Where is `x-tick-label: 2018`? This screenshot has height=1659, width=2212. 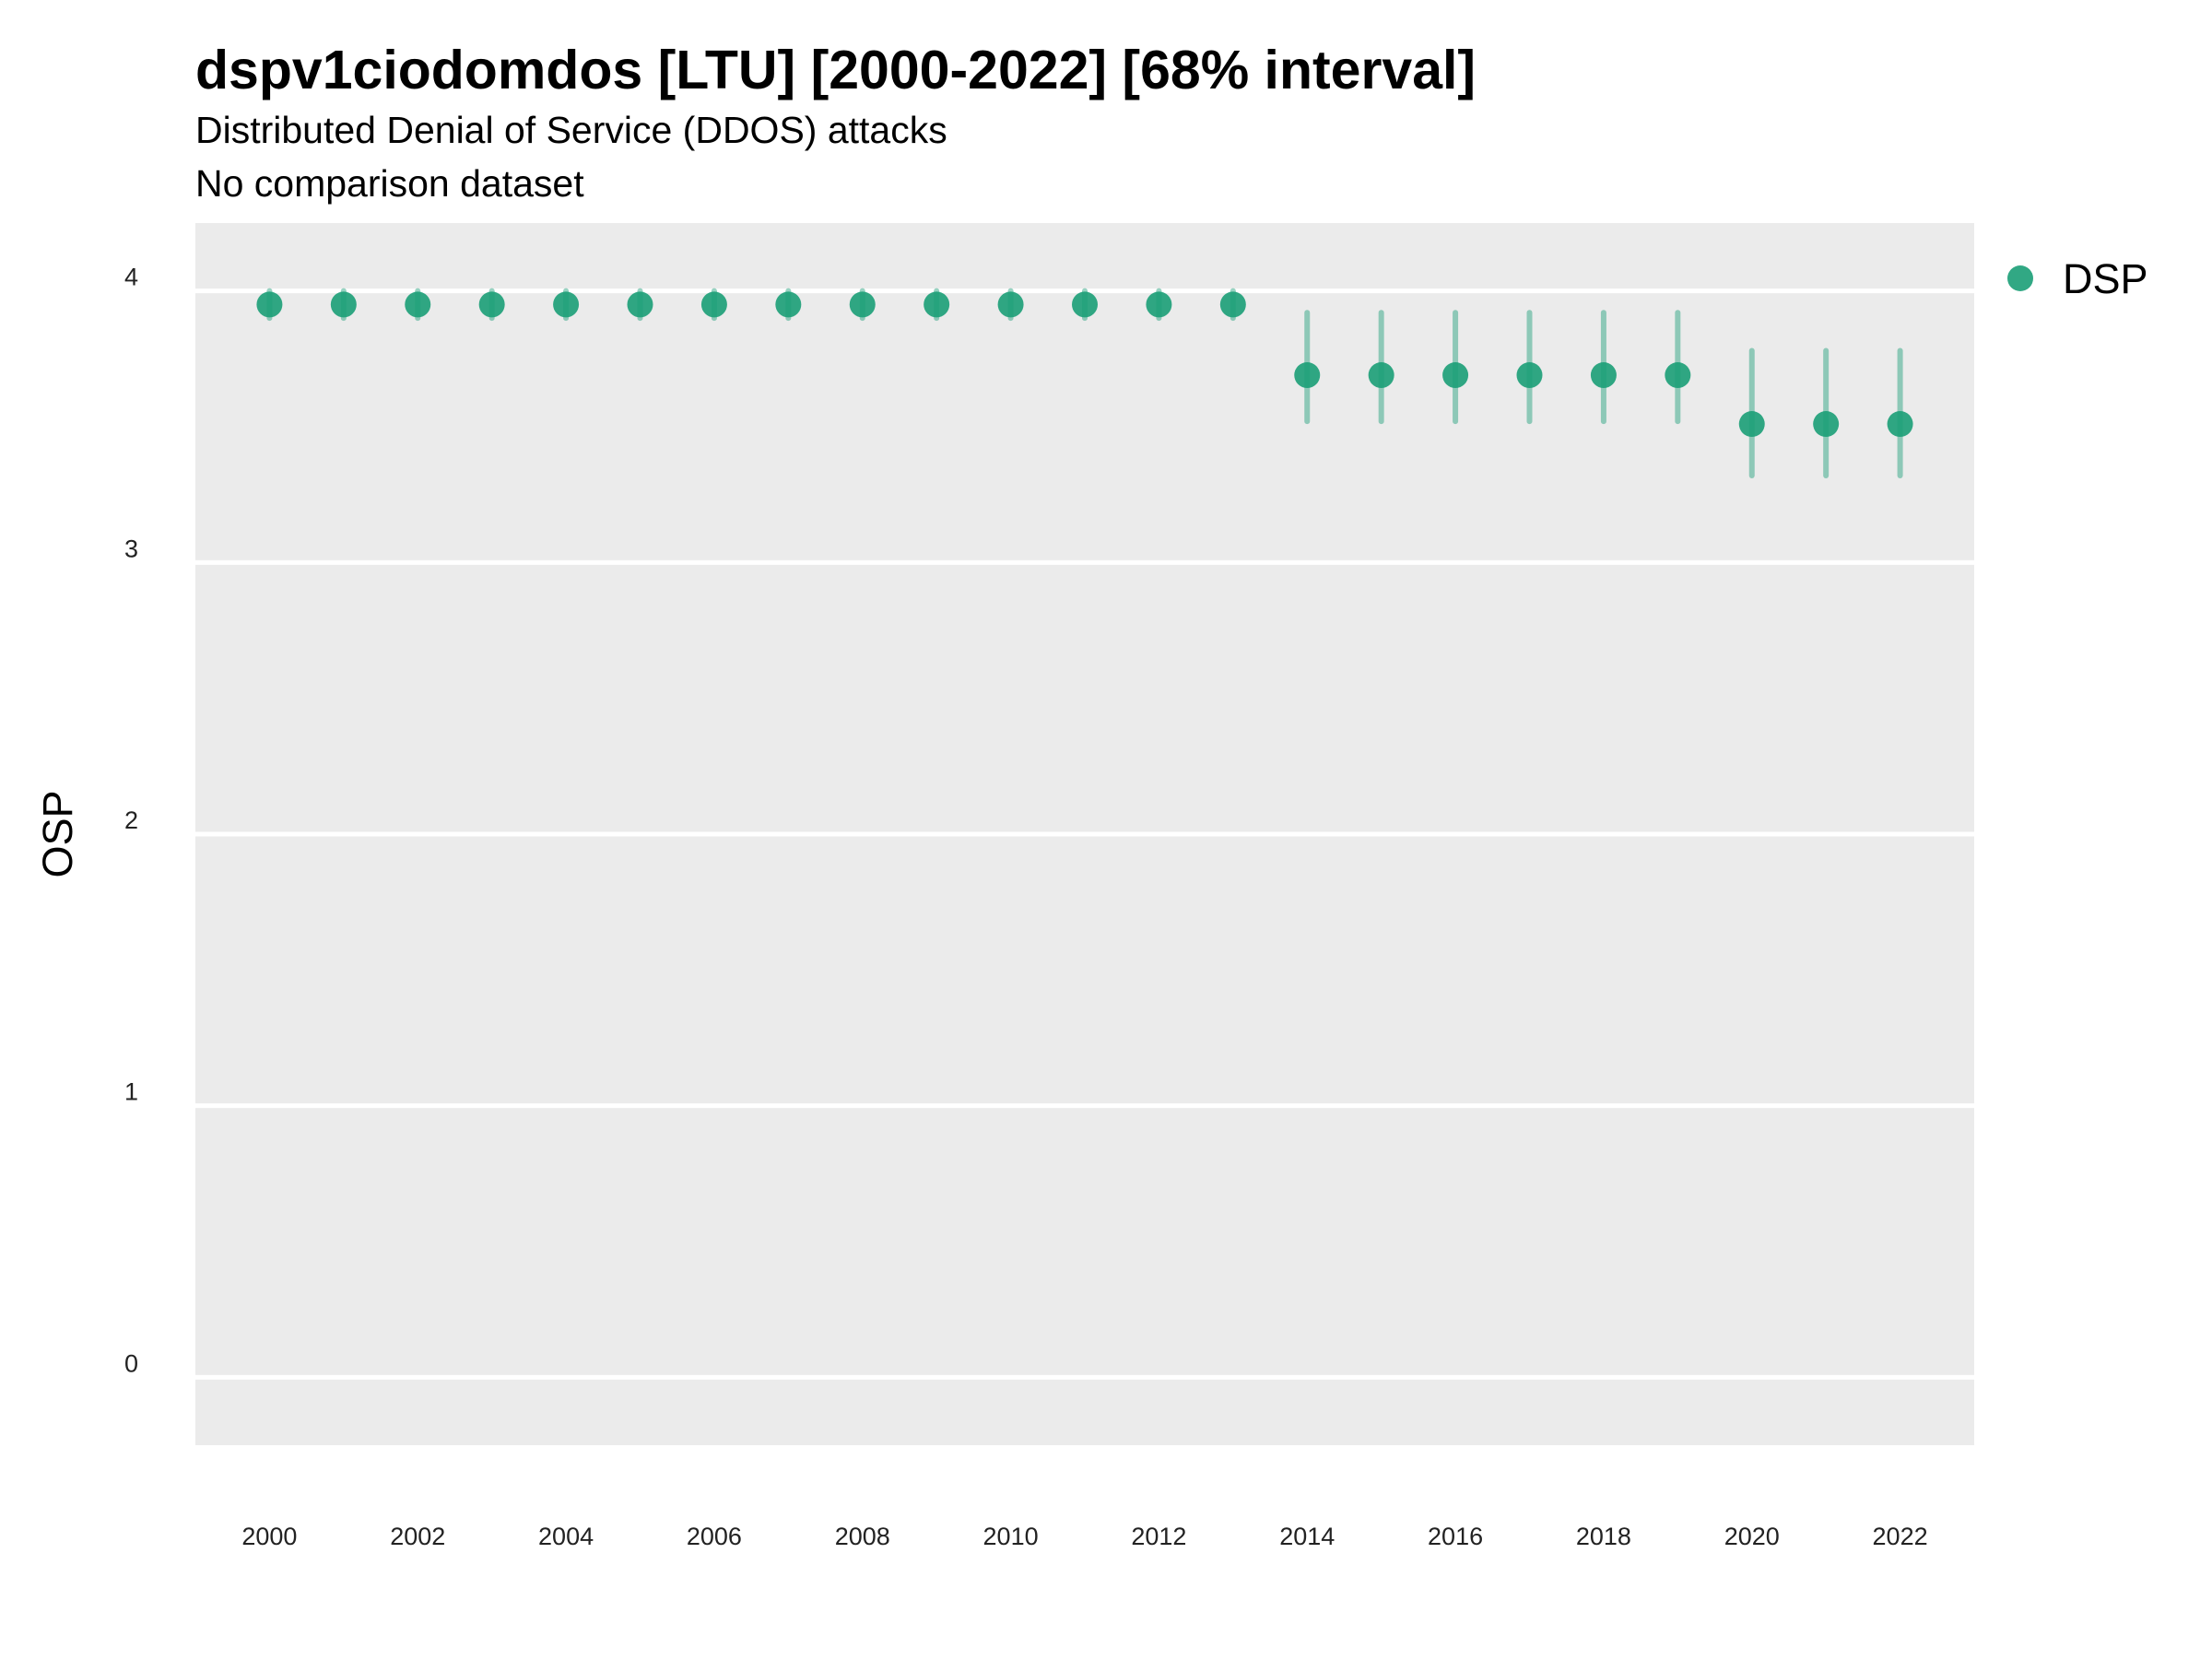 x-tick-label: 2018 is located at coordinates (1603, 1536).